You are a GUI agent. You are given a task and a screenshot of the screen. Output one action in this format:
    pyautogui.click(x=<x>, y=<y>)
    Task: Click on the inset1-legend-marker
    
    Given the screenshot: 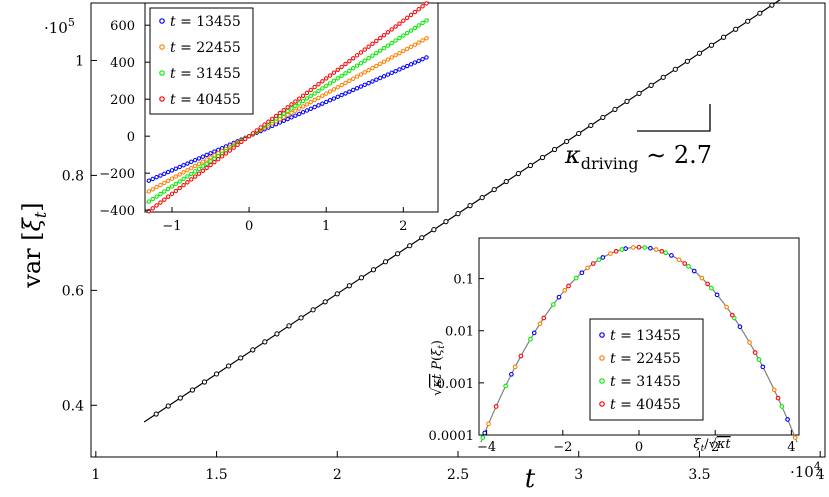 What is the action you would take?
    pyautogui.click(x=162, y=73)
    